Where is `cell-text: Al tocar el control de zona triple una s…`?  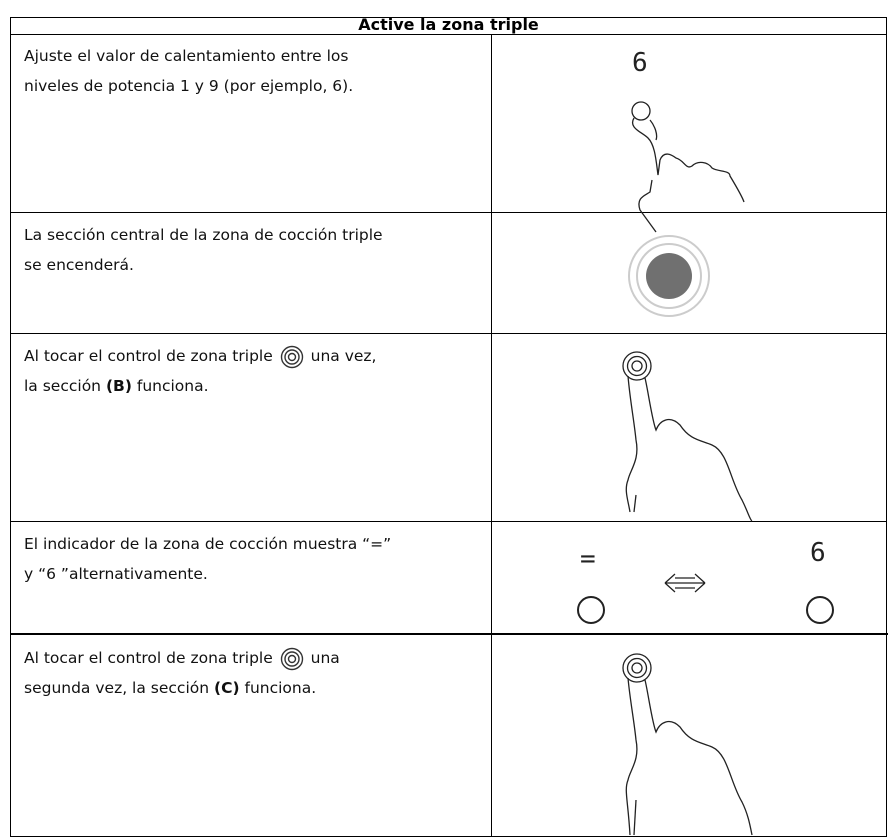
cell-text: Al tocar el control de zona triple una s… is located at coordinates (254, 673).